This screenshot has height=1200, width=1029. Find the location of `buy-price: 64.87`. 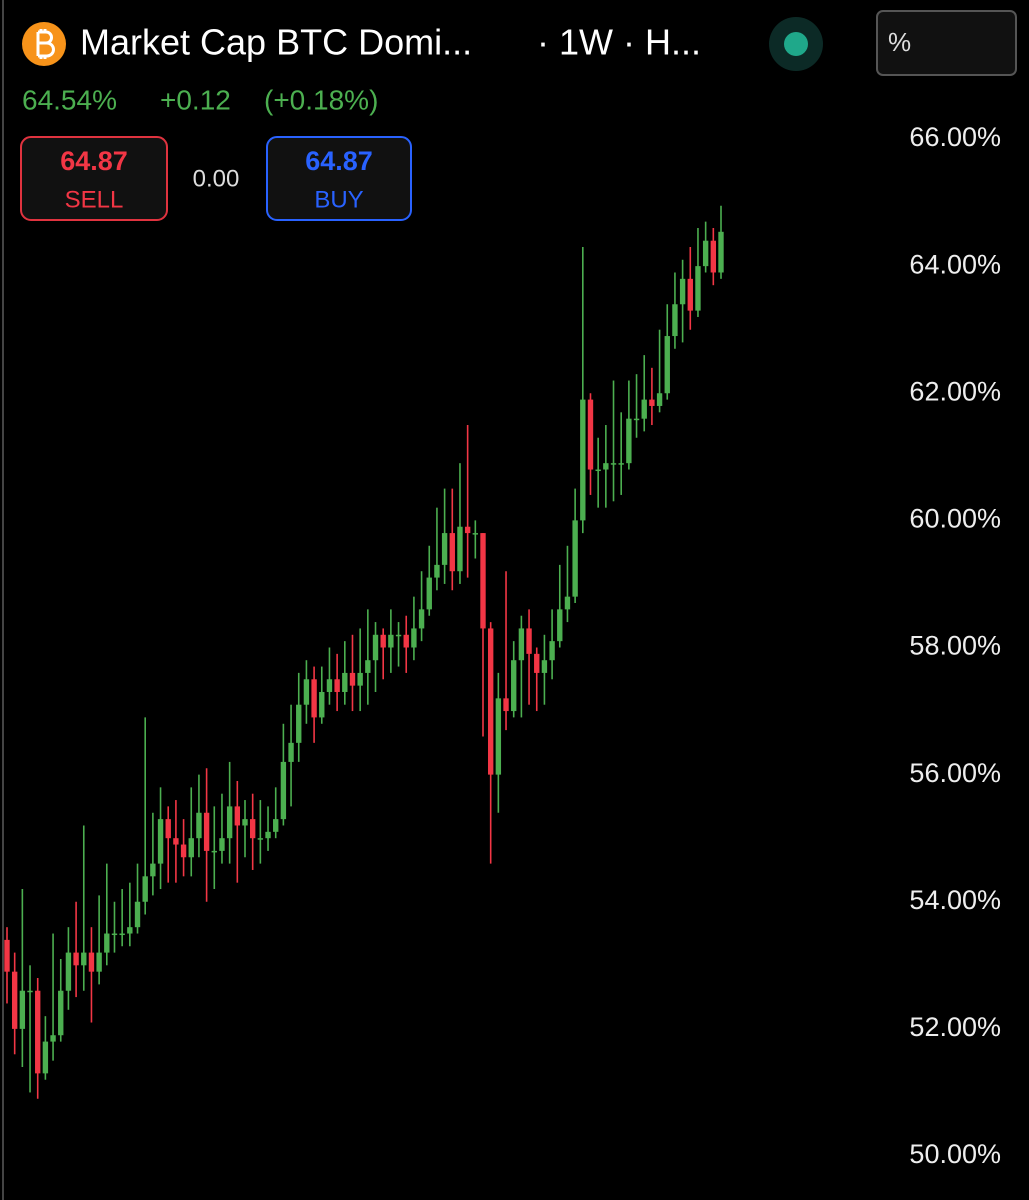

buy-price: 64.87 is located at coordinates (339, 161).